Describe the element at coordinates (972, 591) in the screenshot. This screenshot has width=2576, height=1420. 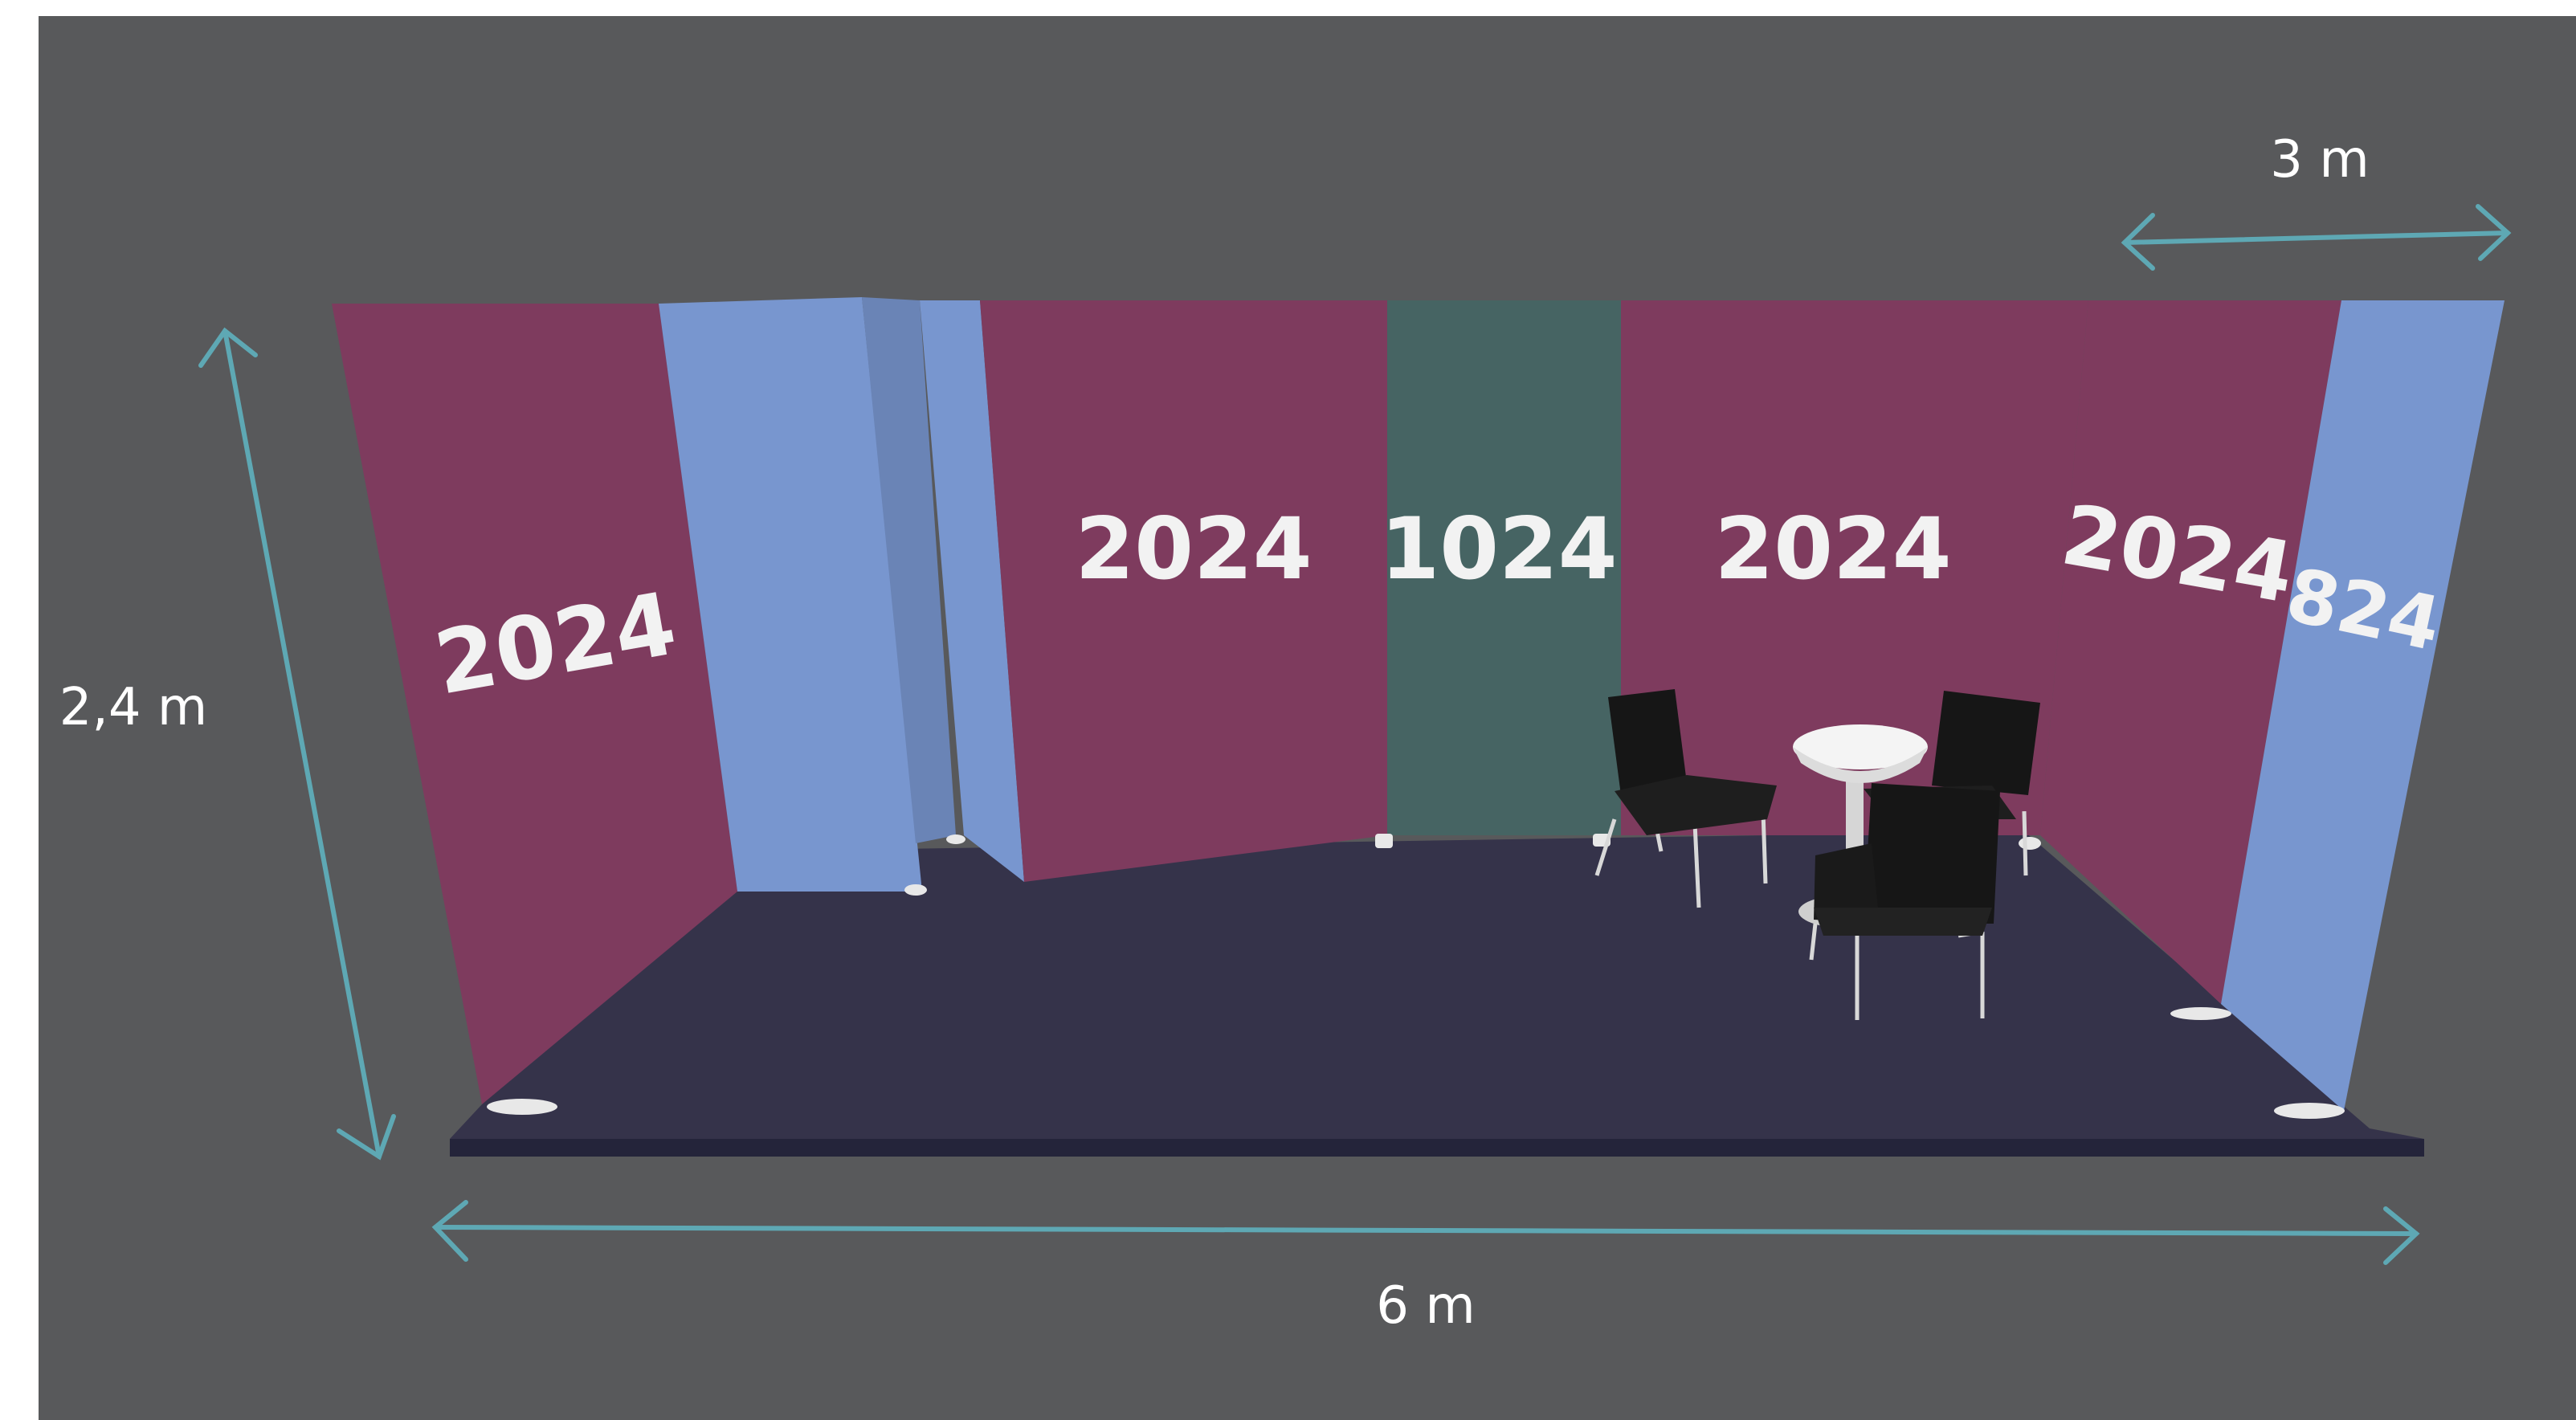
I see `left-blue-return` at that location.